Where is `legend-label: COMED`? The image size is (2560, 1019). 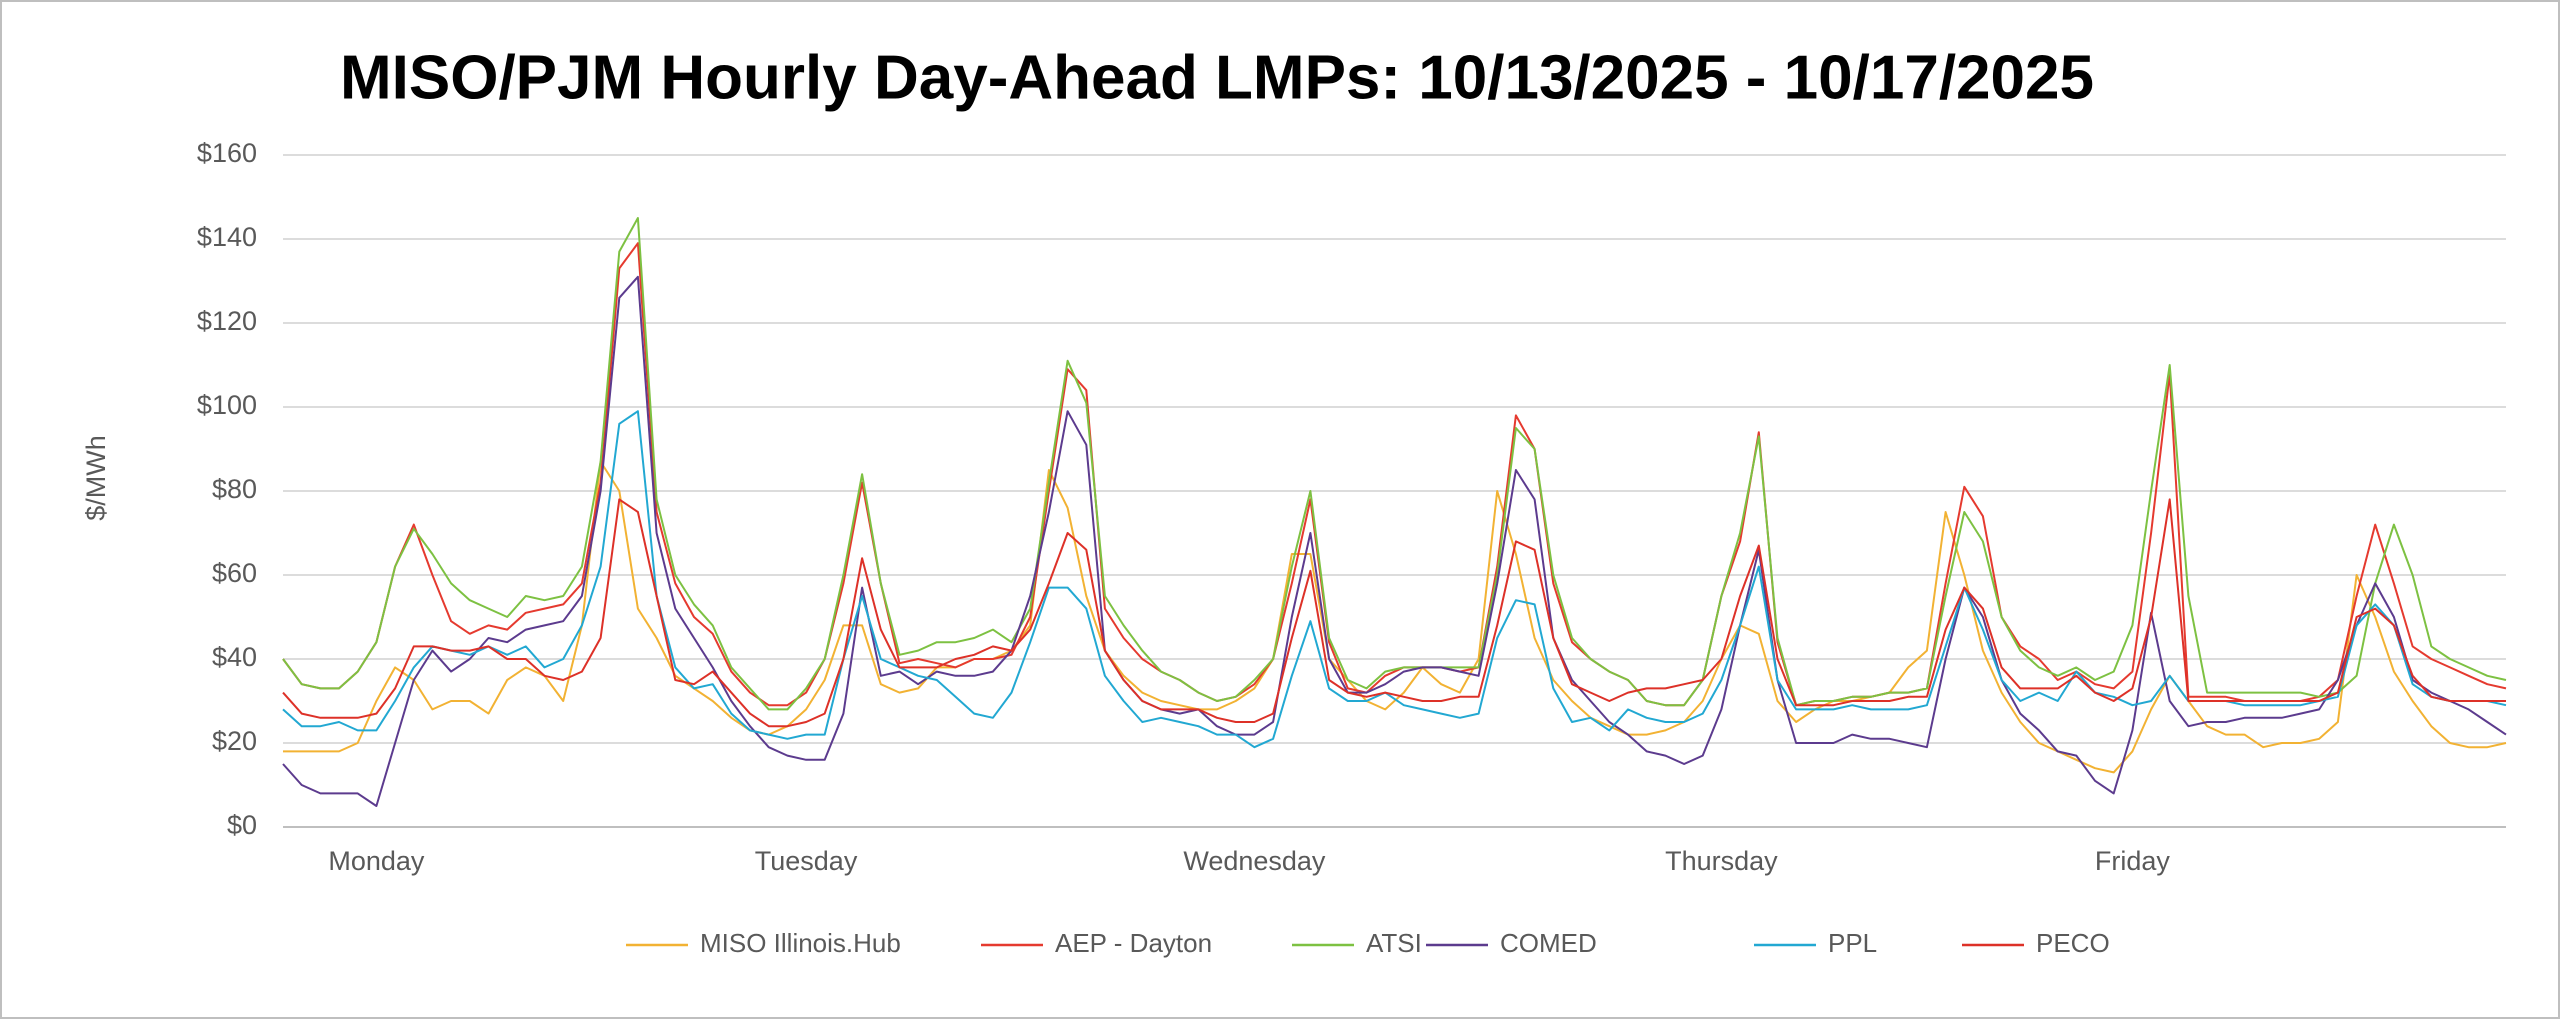
legend-label: COMED is located at coordinates (1548, 943).